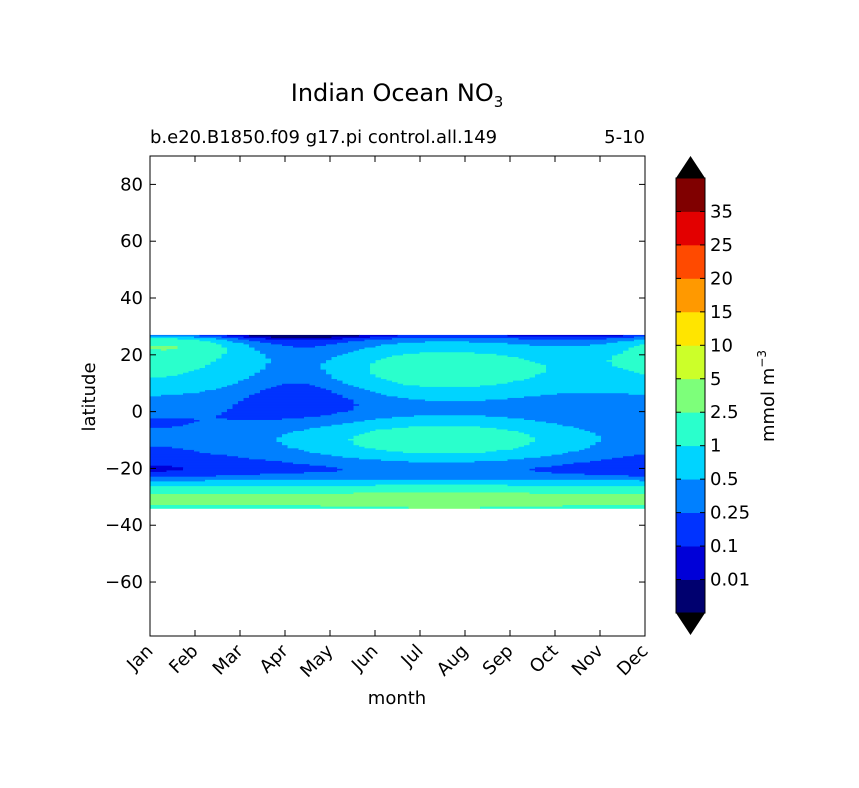 The height and width of the screenshot is (788, 859). What do you see at coordinates (721, 245) in the screenshot?
I see `colorbar-tick-label: 25` at bounding box center [721, 245].